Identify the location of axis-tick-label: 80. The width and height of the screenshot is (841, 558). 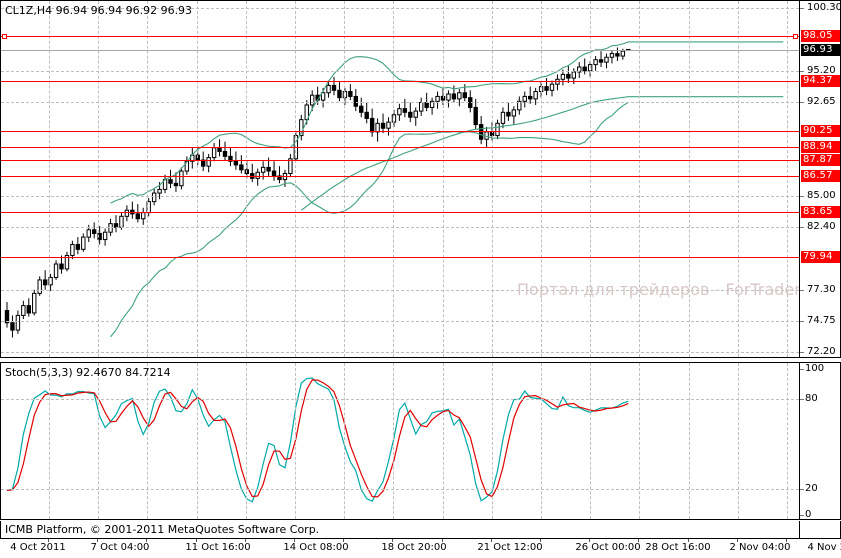
(811, 398).